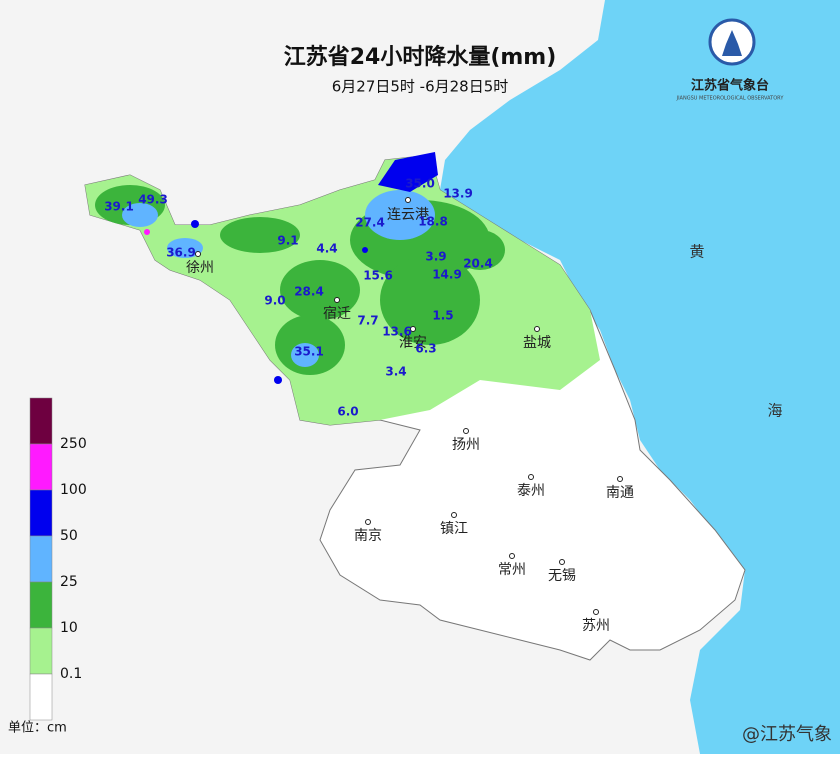 This screenshot has width=840, height=758. I want to click on logo-english: JIANGSU METEOROLOGICAL OBSERVATORY, so click(730, 99).